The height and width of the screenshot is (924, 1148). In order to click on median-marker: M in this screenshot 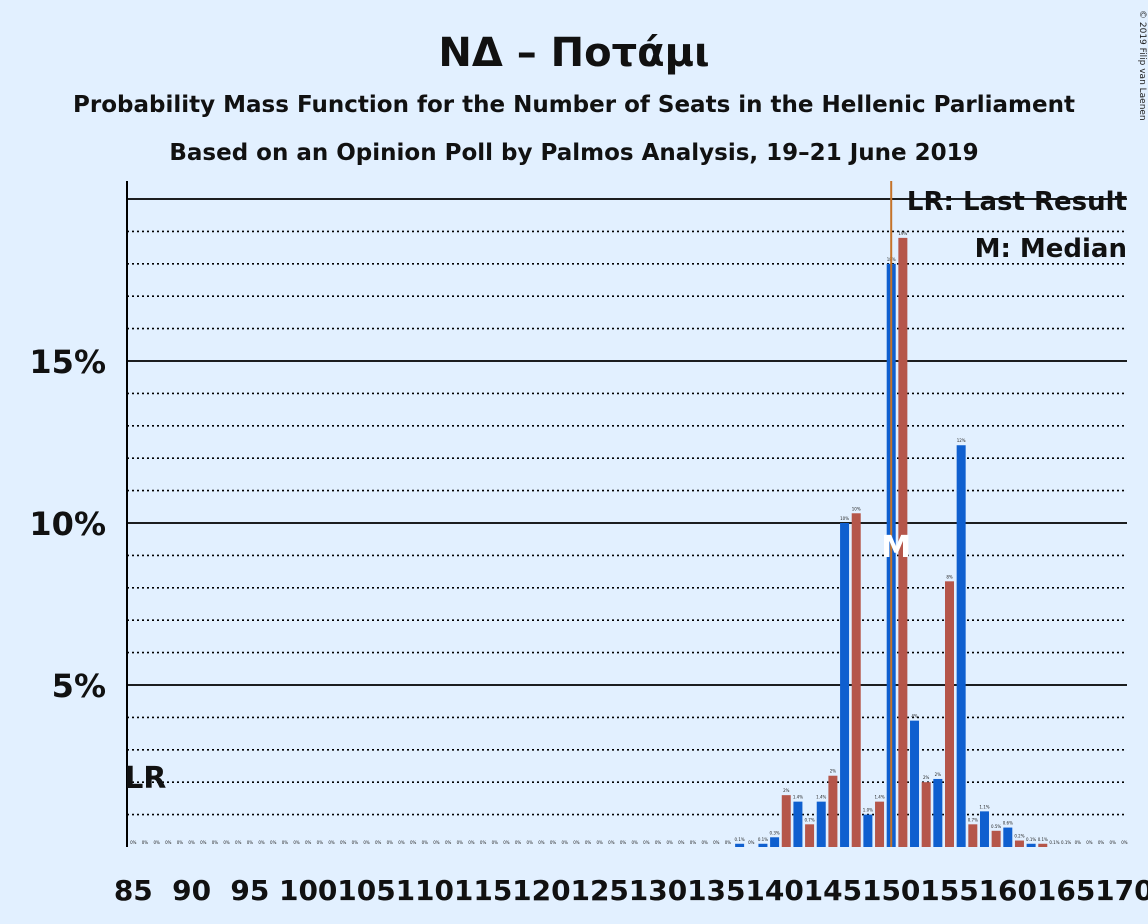, I will do `click(896, 547)`.